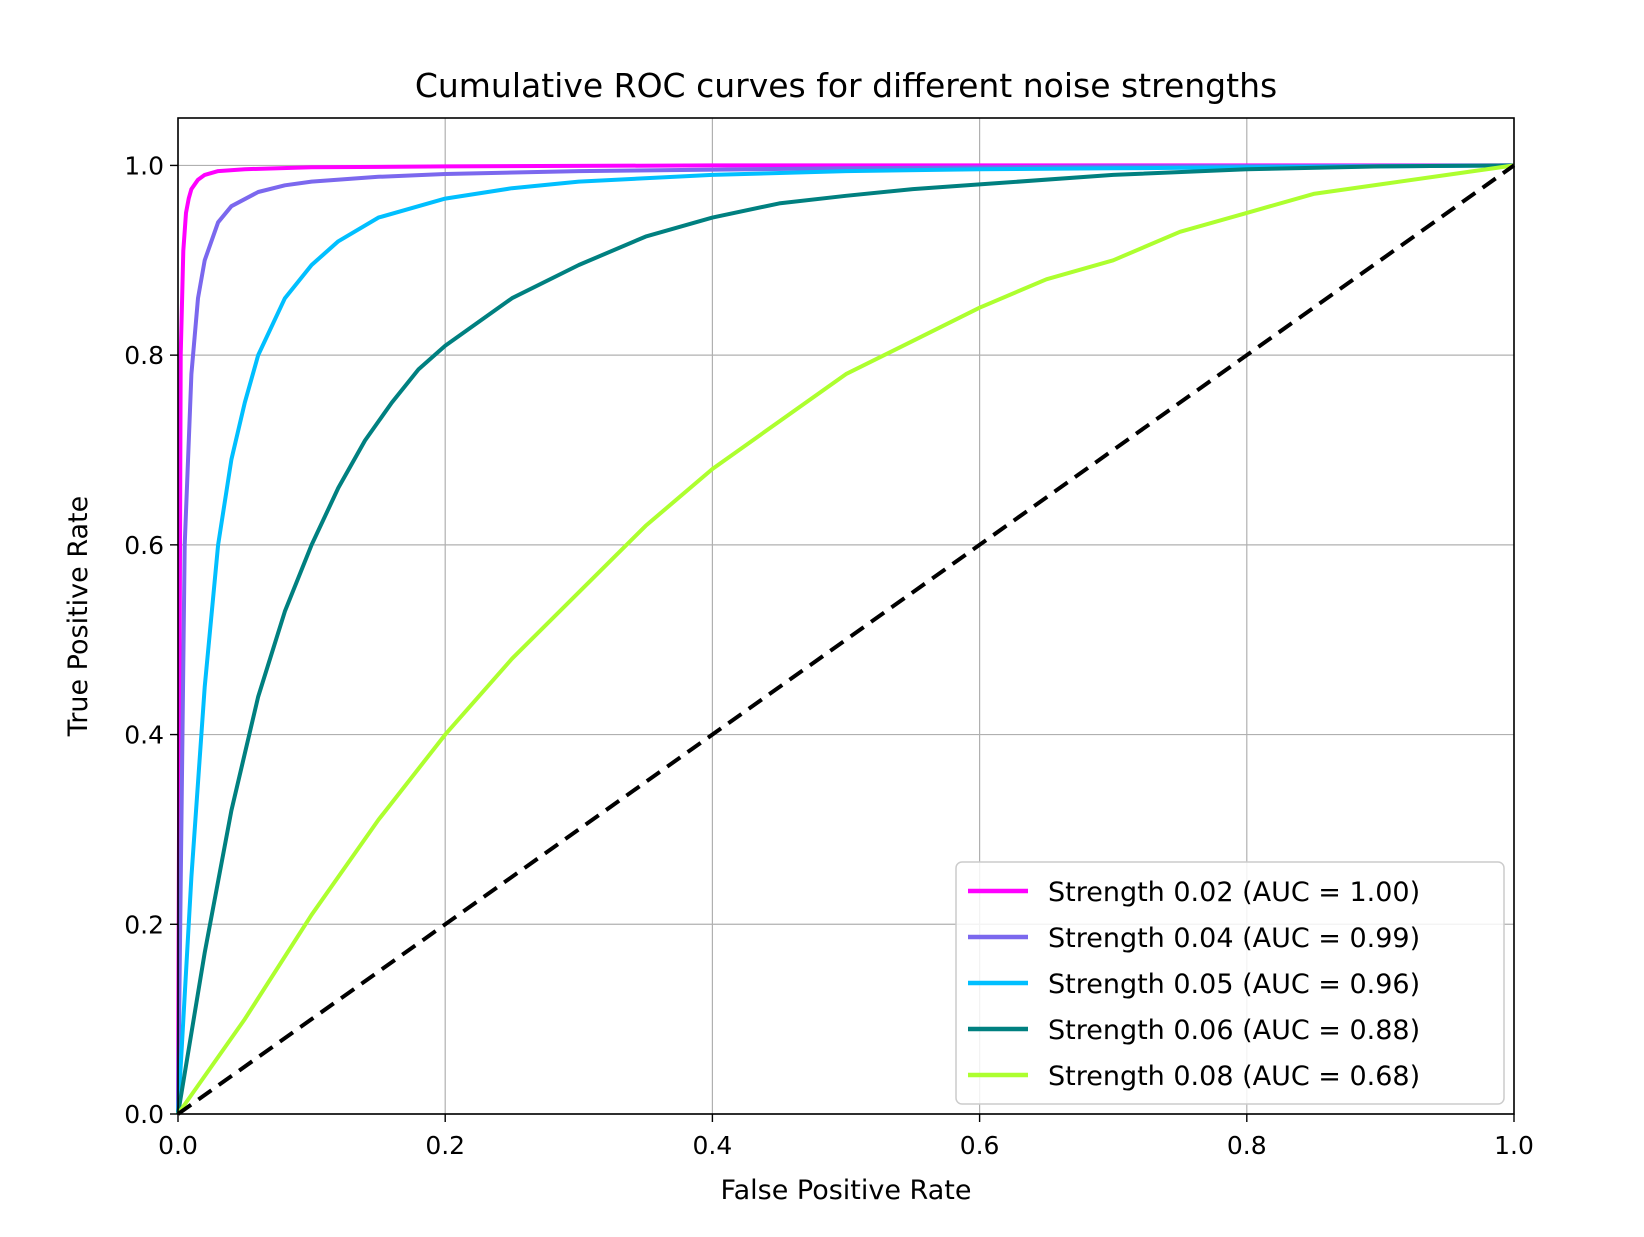 Image resolution: width=1644 pixels, height=1237 pixels. What do you see at coordinates (144, 924) in the screenshot?
I see `y-tick-label: 0.2` at bounding box center [144, 924].